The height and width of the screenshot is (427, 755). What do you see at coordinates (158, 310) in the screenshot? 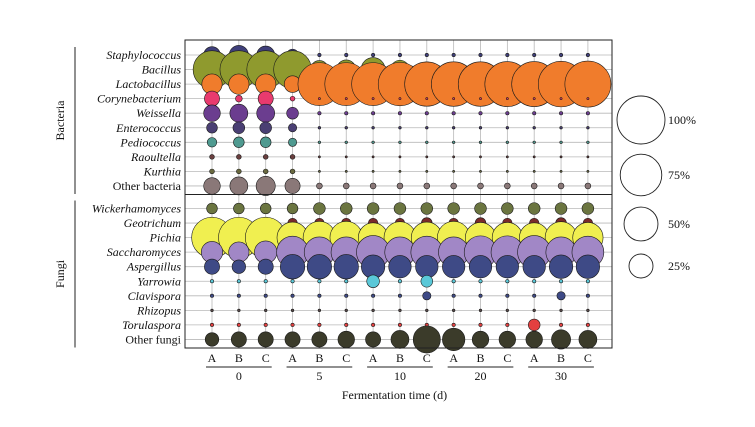
I see `taxon-label: Rhizopus` at bounding box center [158, 310].